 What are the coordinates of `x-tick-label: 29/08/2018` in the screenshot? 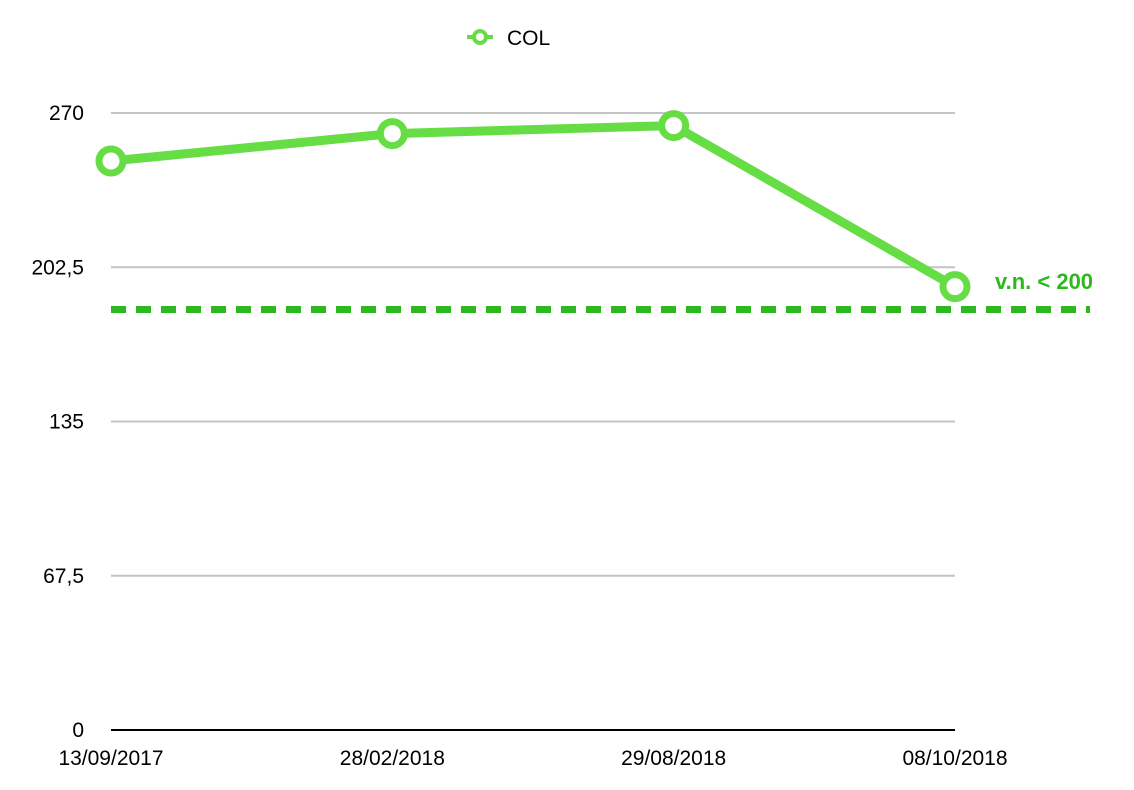 It's located at (673, 758).